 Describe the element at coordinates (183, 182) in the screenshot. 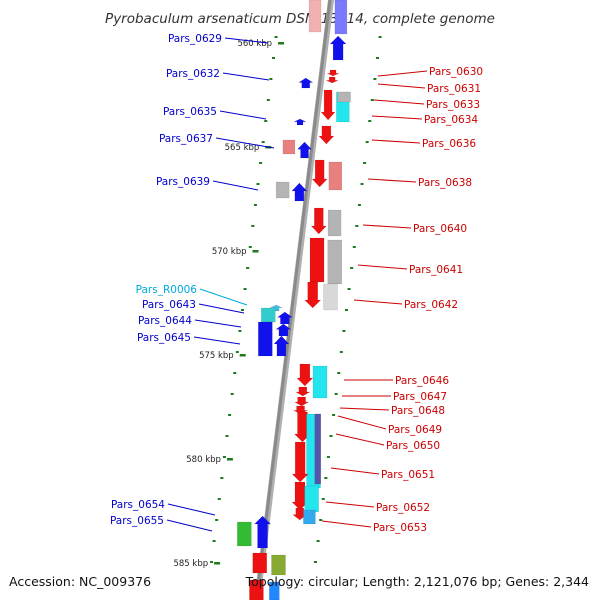

I see `gene-label-left: Pars_0639` at that location.